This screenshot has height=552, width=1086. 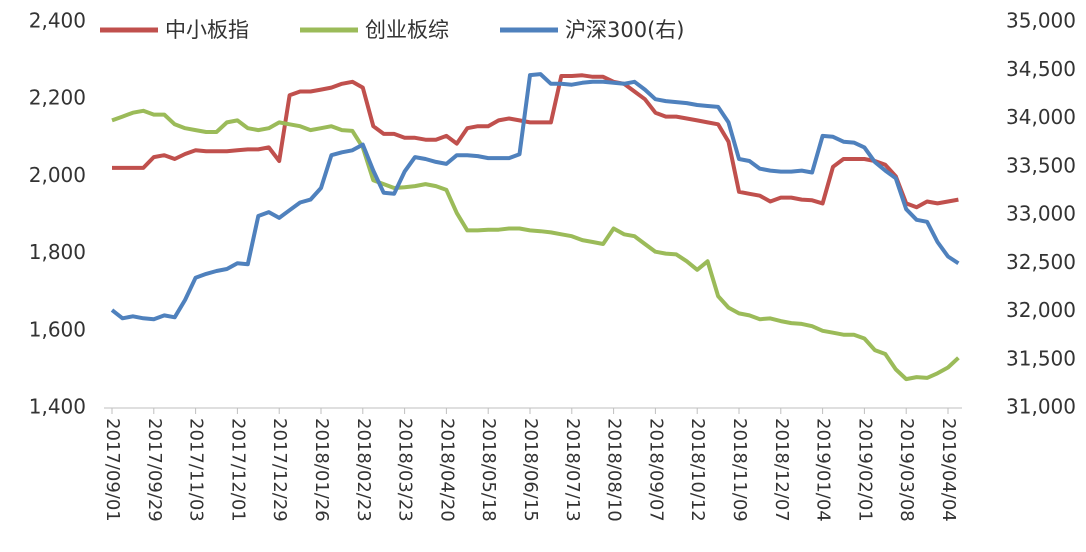 I want to click on x-tick-label: 2018/08/10, so click(x=614, y=470).